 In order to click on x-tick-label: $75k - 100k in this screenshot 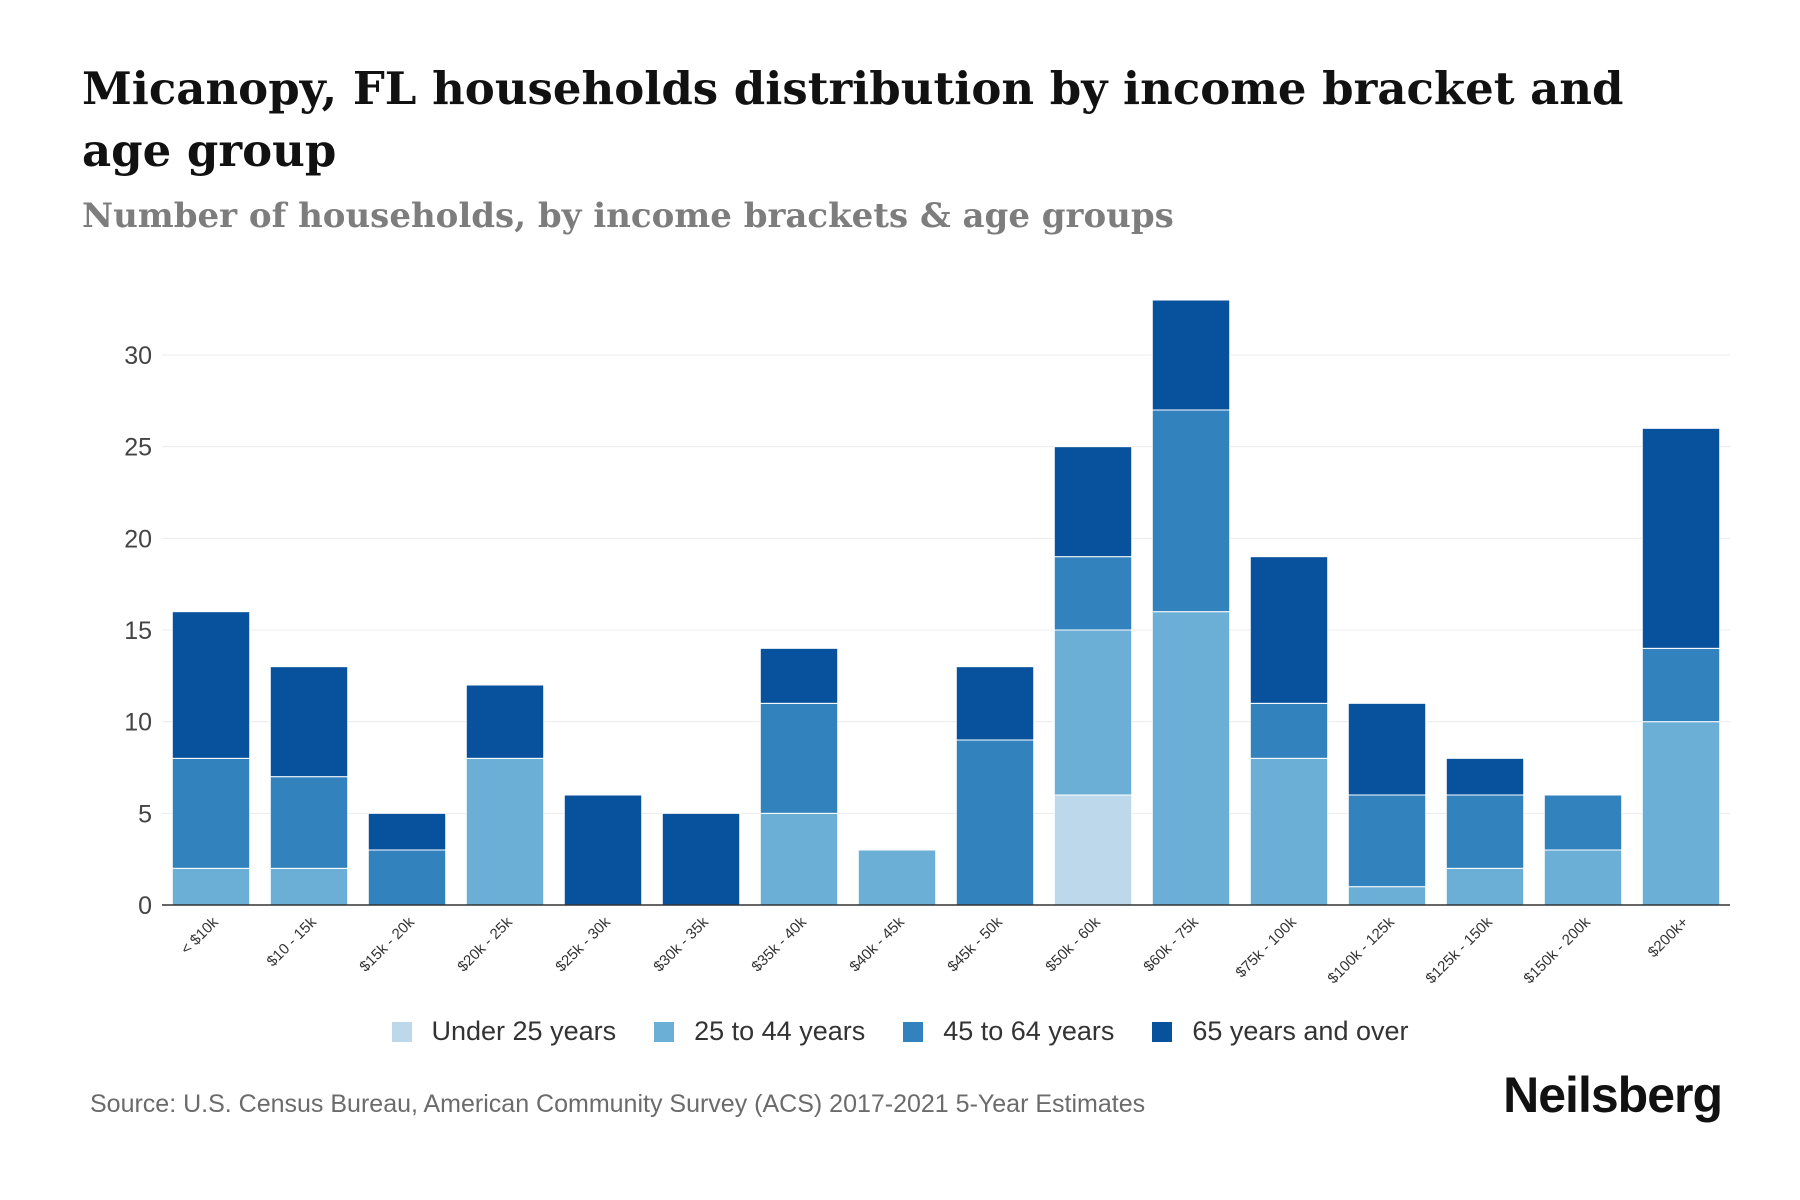, I will do `click(1266, 947)`.